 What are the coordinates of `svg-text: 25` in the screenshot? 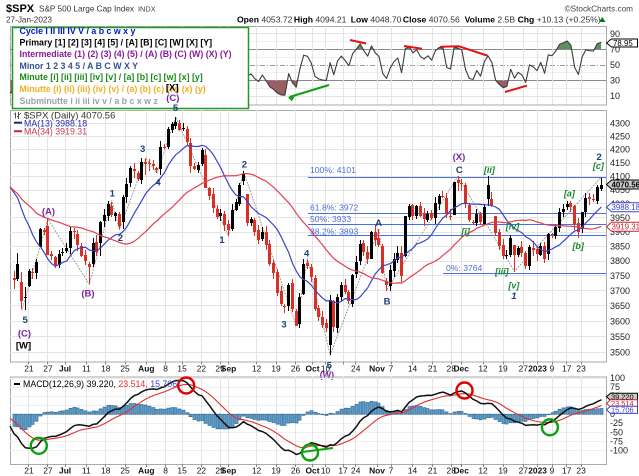 It's located at (125, 369).